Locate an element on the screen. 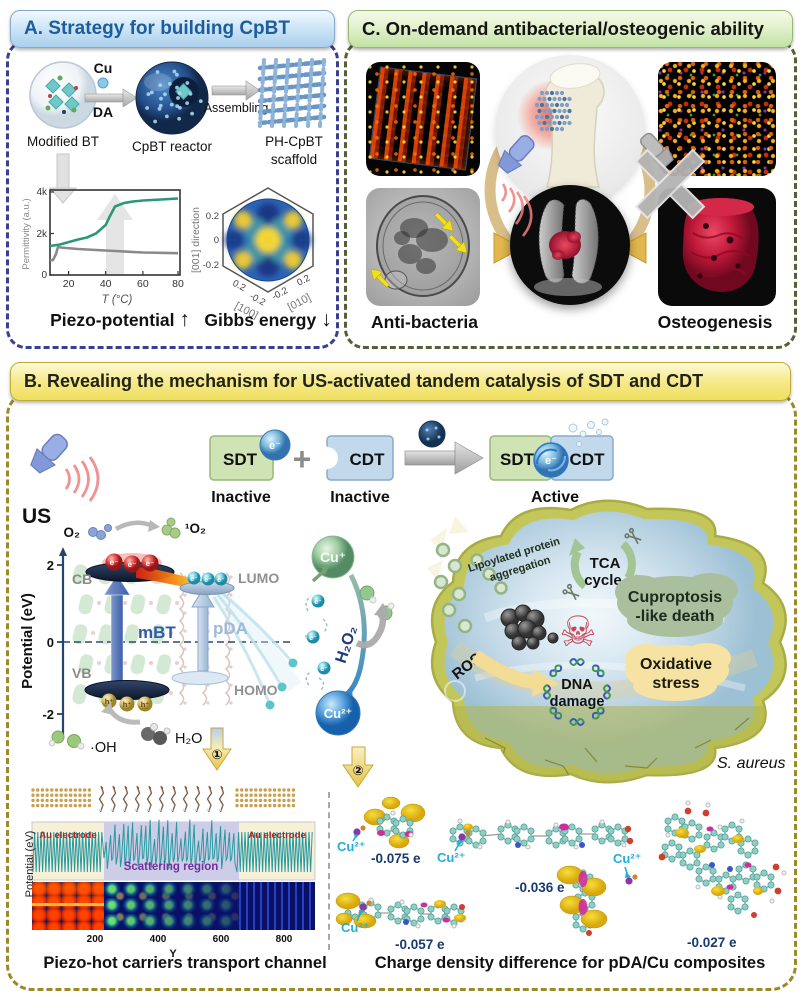 The height and width of the screenshot is (1003, 800). pda-transition-arrow-icon is located at coordinates (203, 630).